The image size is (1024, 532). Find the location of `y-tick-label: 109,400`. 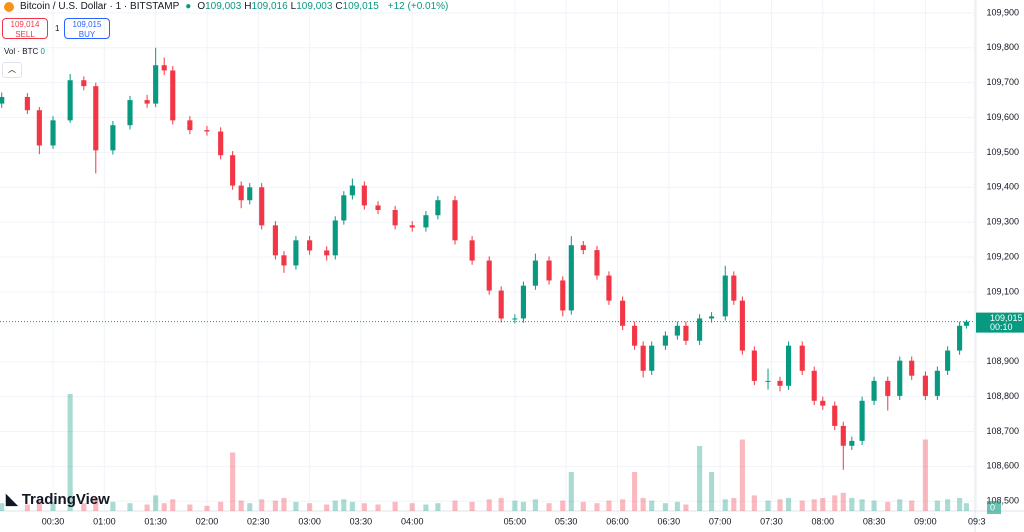

y-tick-label: 109,400 is located at coordinates (1002, 187).